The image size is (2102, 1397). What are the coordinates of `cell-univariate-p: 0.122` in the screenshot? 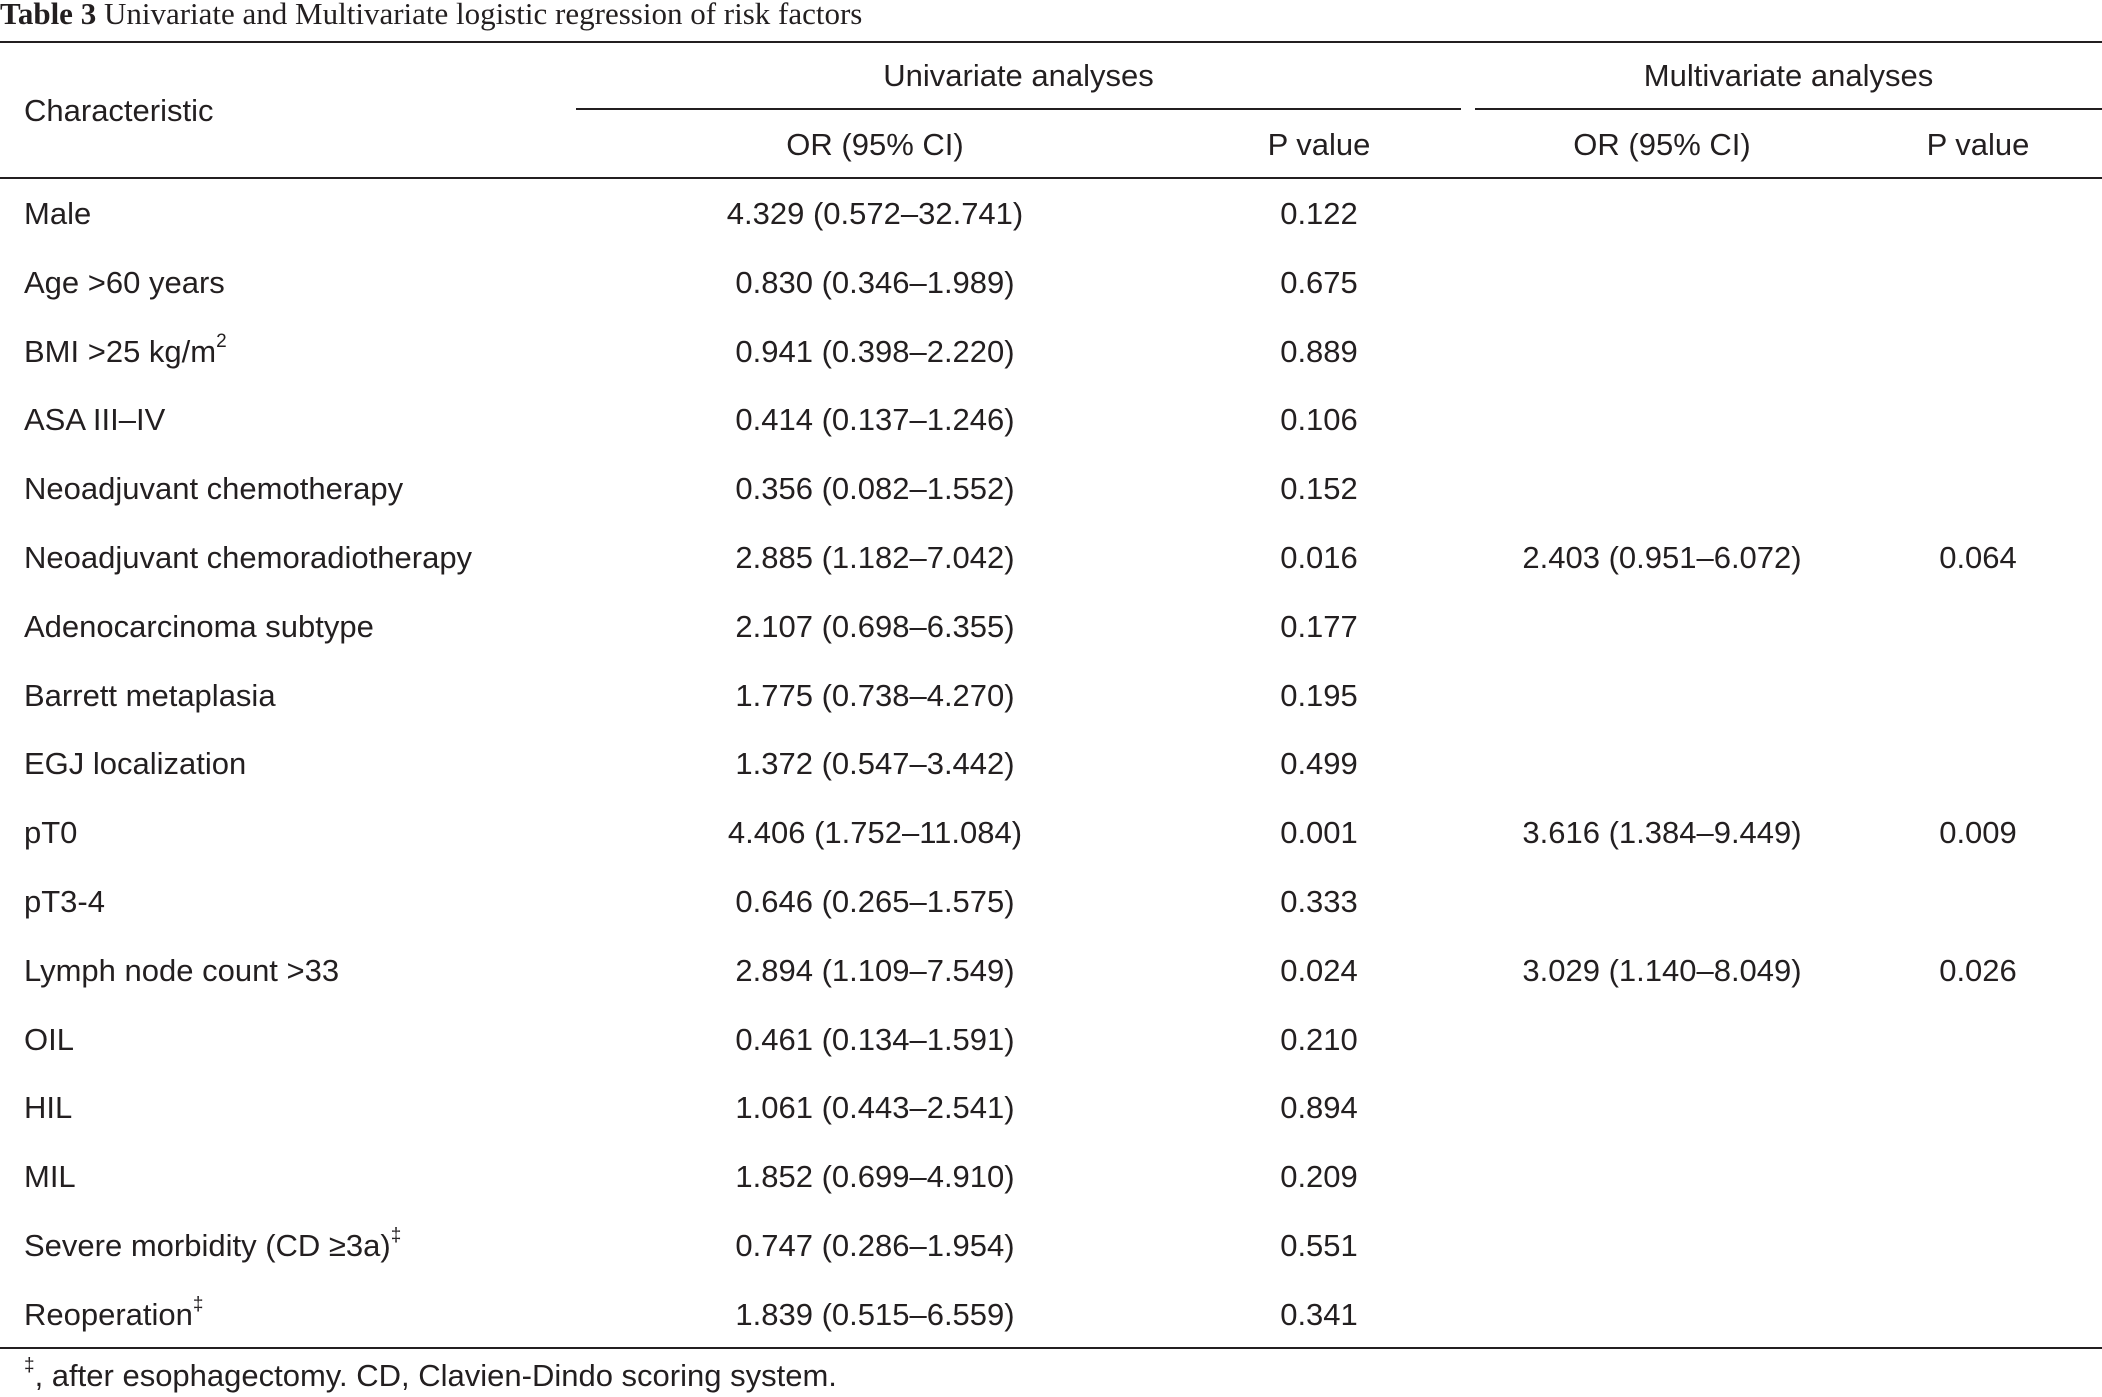 It's located at (1319, 213).